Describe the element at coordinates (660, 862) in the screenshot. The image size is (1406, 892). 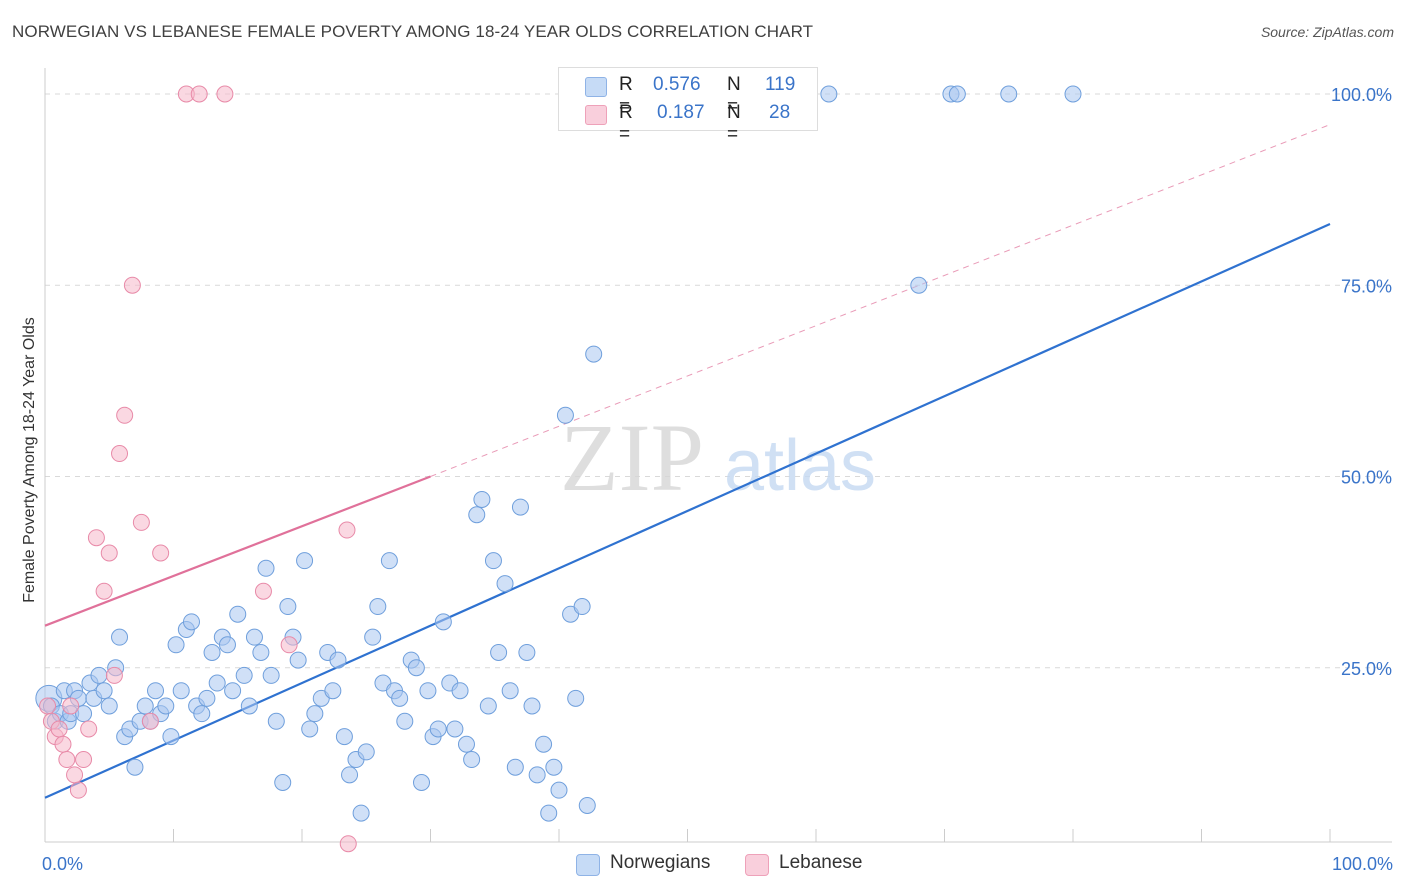
I see `bottom-legend-label-norwegians: Norwegians` at that location.